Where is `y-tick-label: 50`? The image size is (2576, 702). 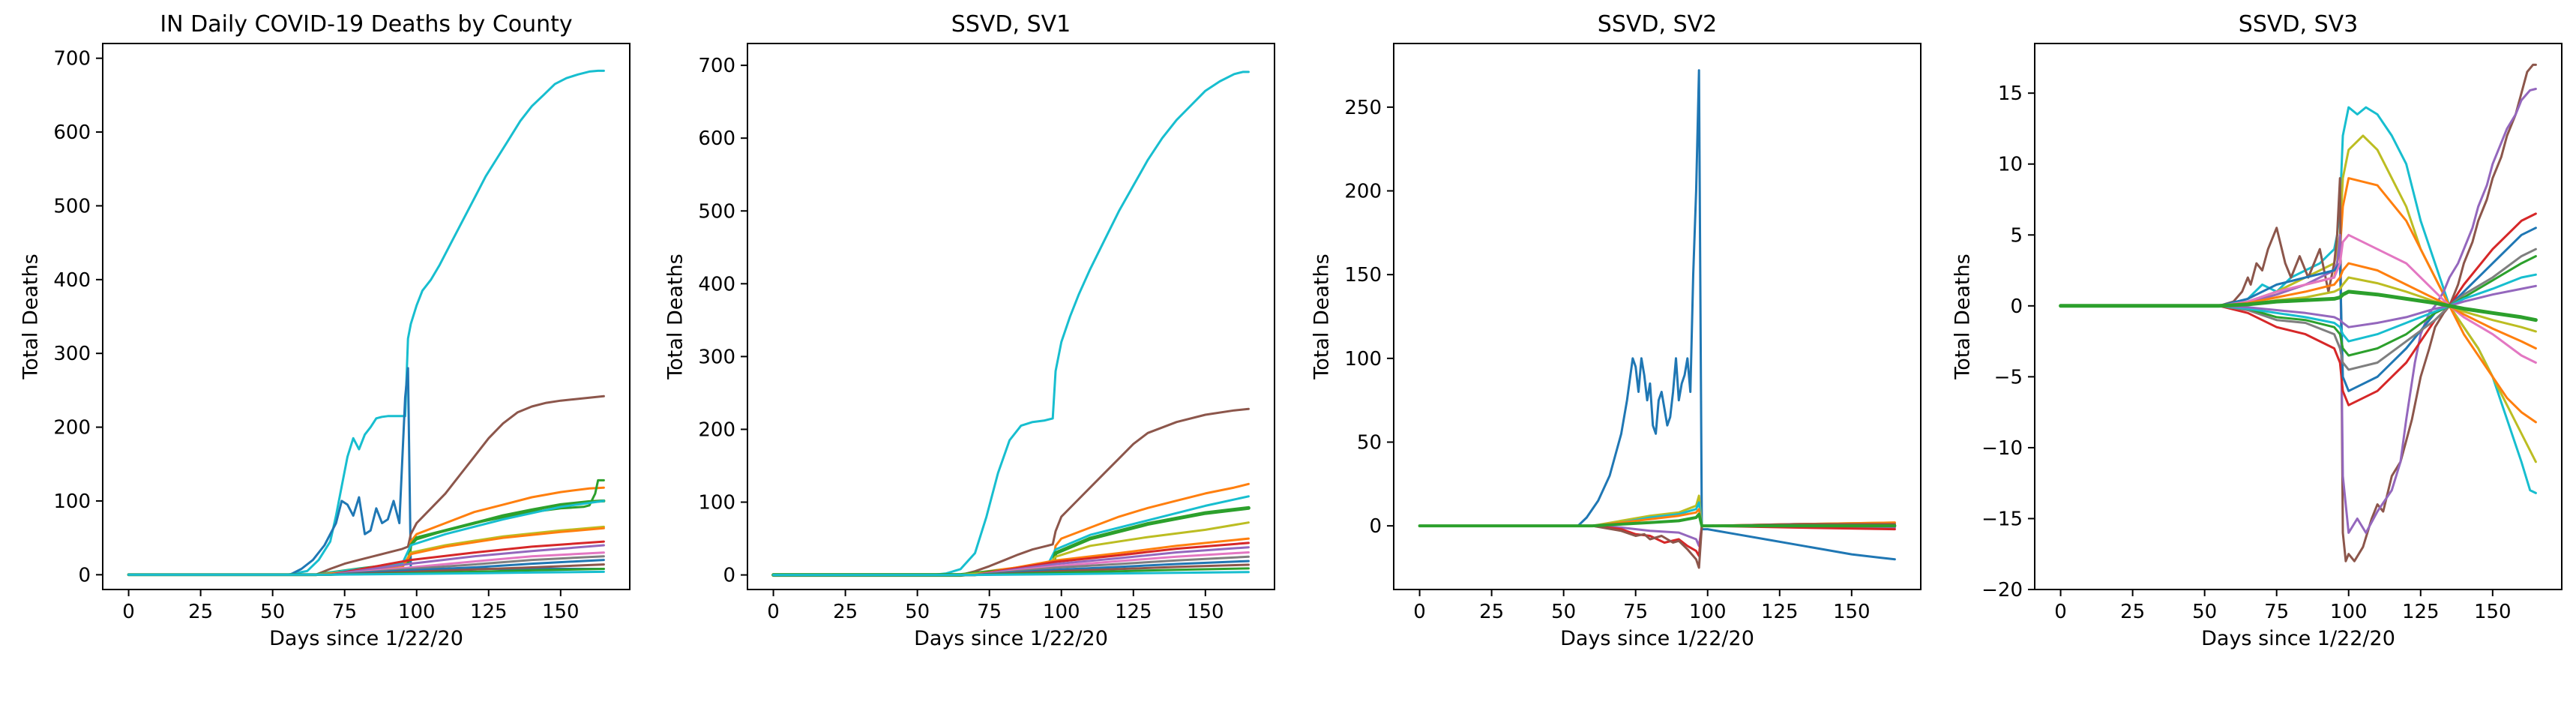
y-tick-label: 50 is located at coordinates (1369, 442).